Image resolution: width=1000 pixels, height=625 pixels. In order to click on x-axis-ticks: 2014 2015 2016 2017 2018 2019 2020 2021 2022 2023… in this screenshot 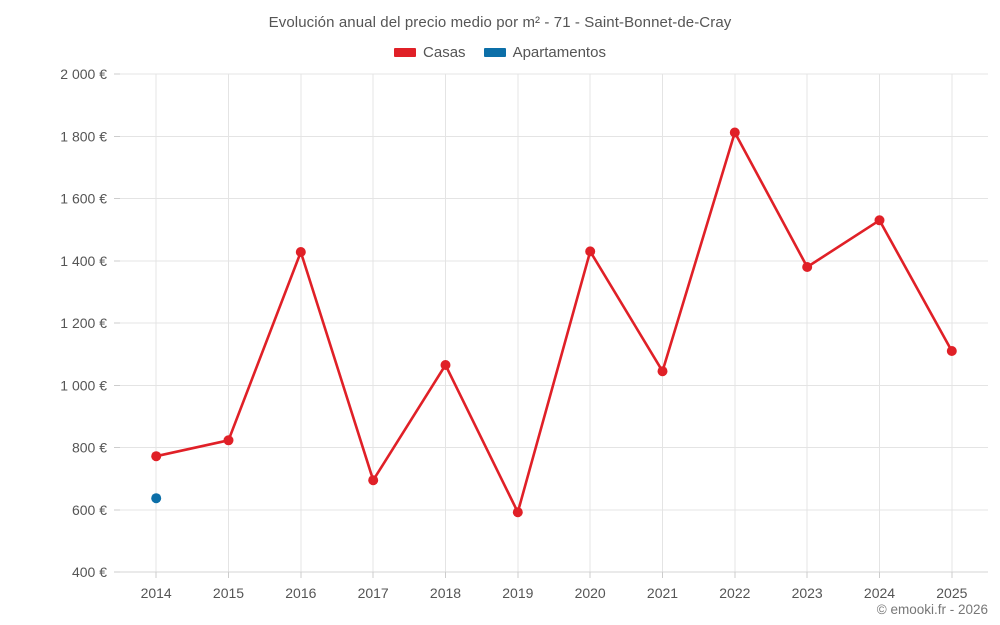, I will do `click(554, 586)`.